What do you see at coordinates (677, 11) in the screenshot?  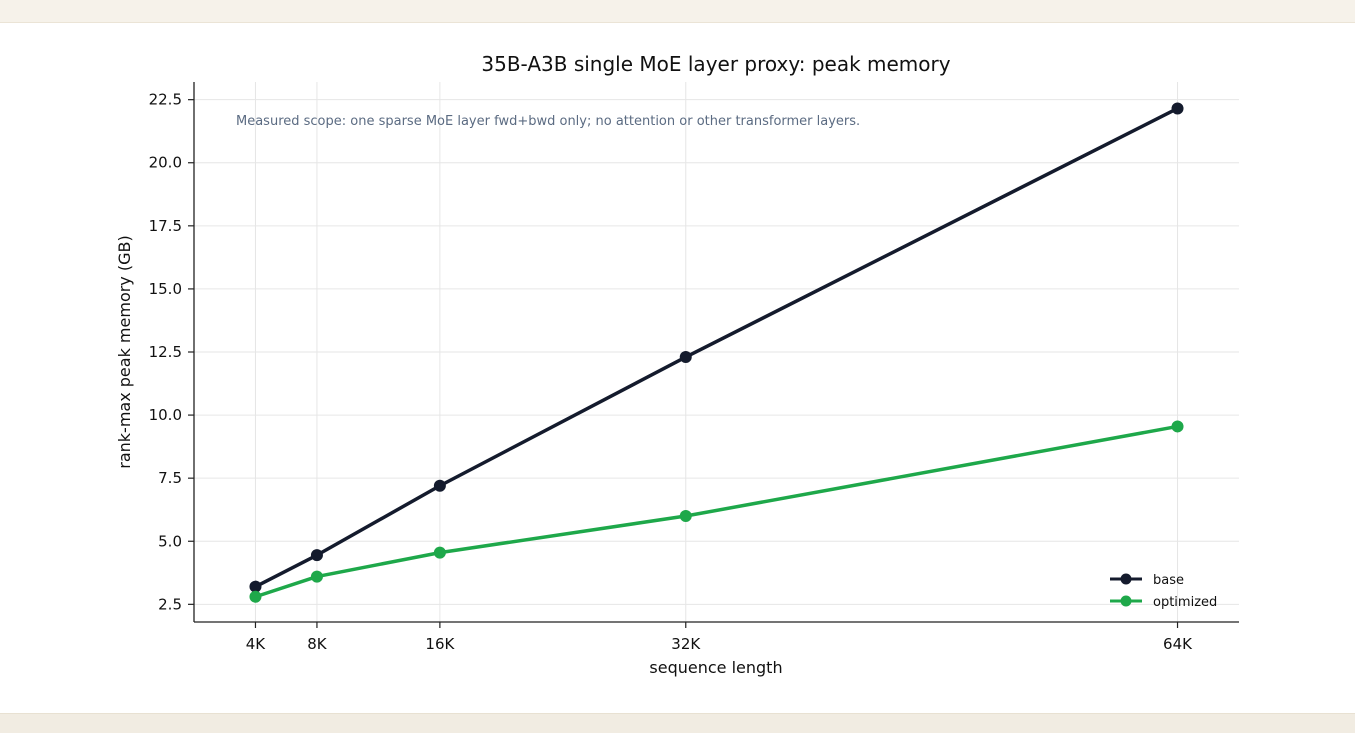 I see `top-band` at bounding box center [677, 11].